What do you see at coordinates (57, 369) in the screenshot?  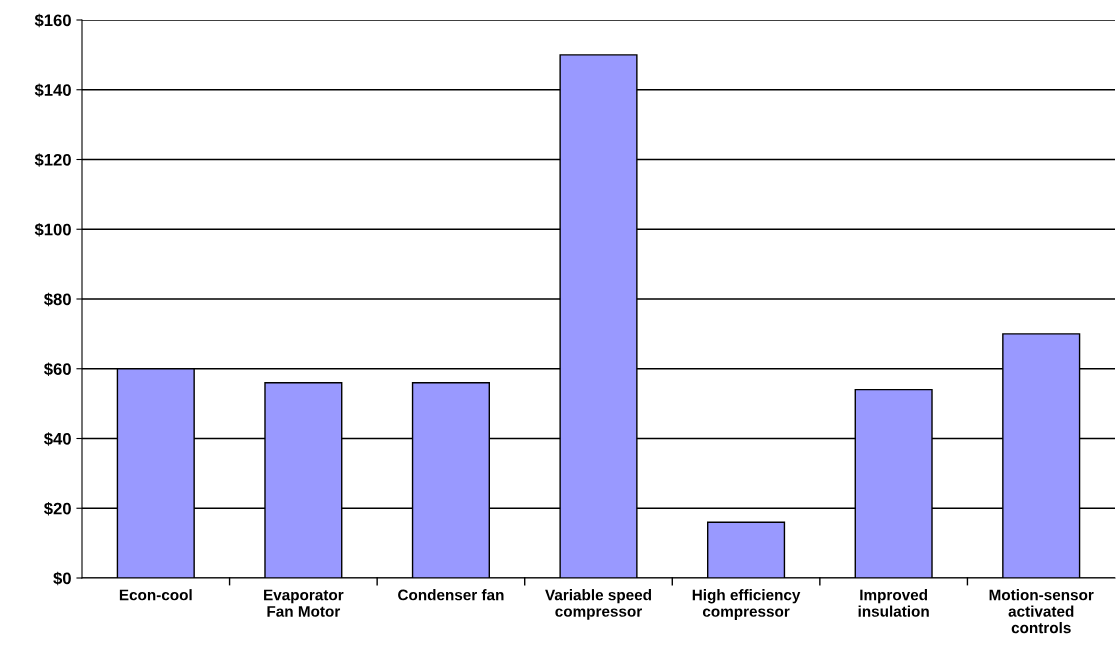 I see `y-tick-label: $60` at bounding box center [57, 369].